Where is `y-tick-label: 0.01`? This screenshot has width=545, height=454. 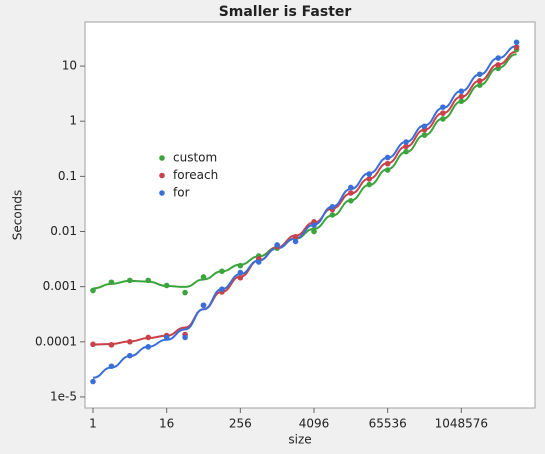 y-tick-label: 0.01 is located at coordinates (63, 231).